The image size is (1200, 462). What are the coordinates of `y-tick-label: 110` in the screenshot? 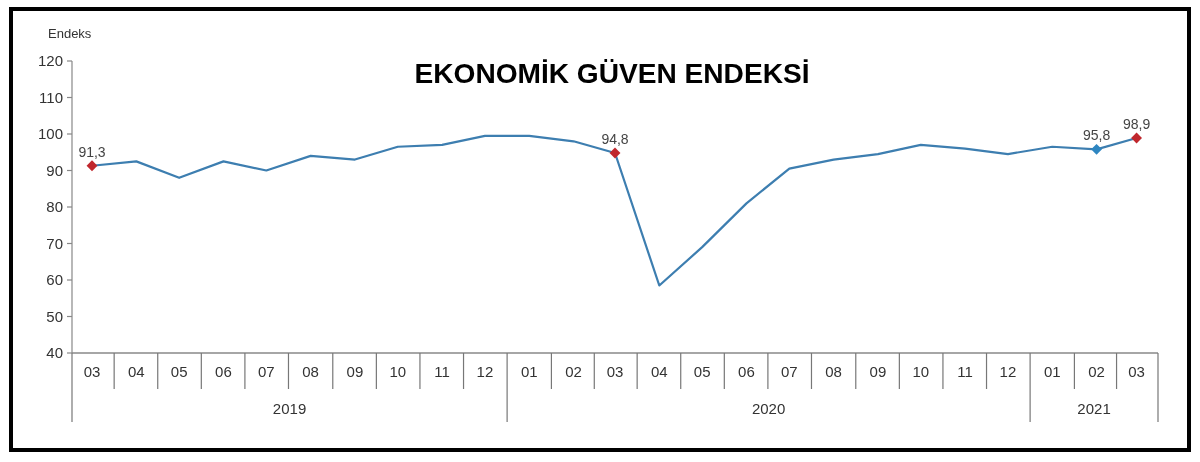 It's located at (51, 97).